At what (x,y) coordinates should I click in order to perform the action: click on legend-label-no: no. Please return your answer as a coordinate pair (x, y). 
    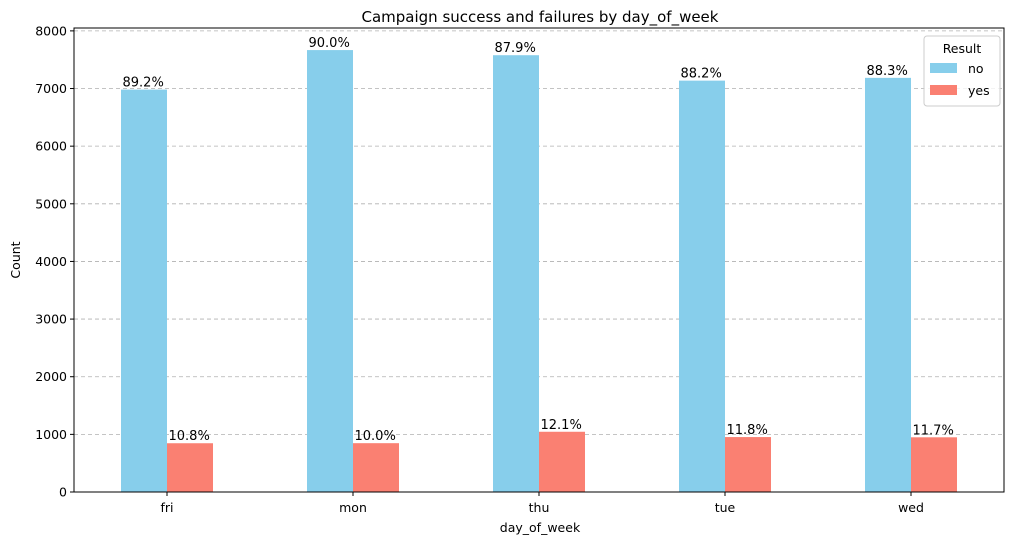
    Looking at the image, I should click on (976, 68).